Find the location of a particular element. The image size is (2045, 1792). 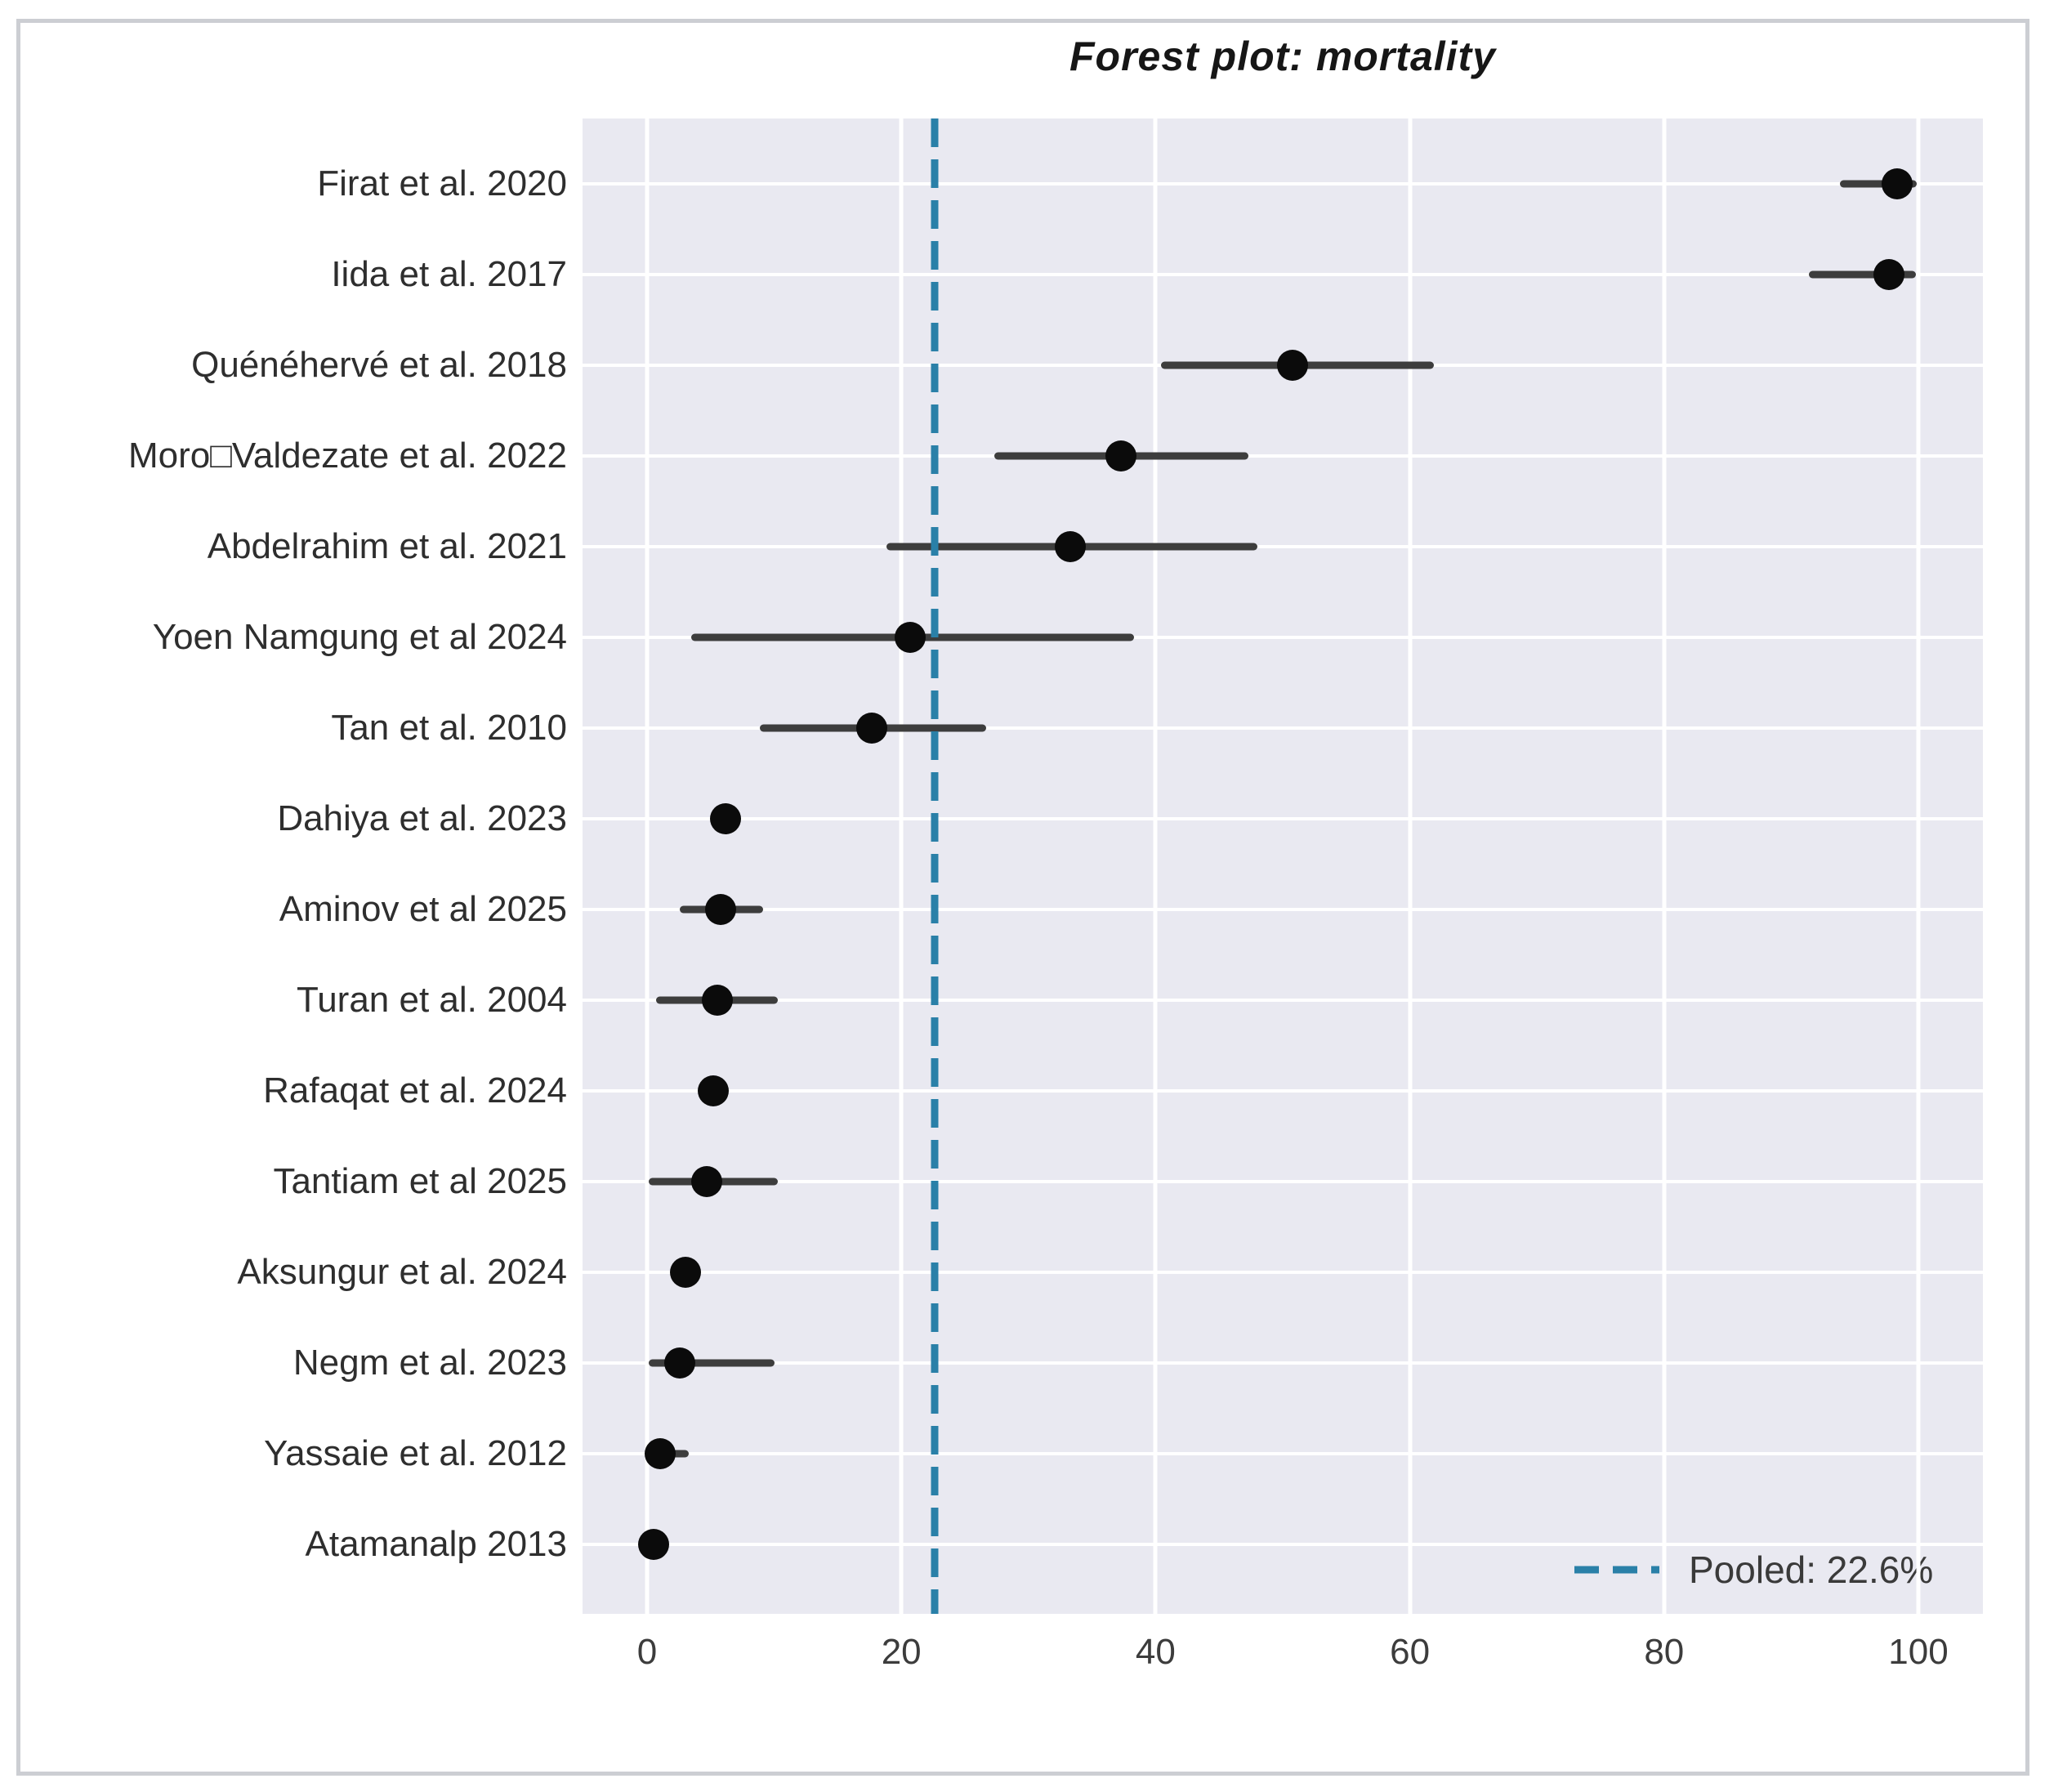

study-label: Turan et al. 2004 is located at coordinates (431, 1000).